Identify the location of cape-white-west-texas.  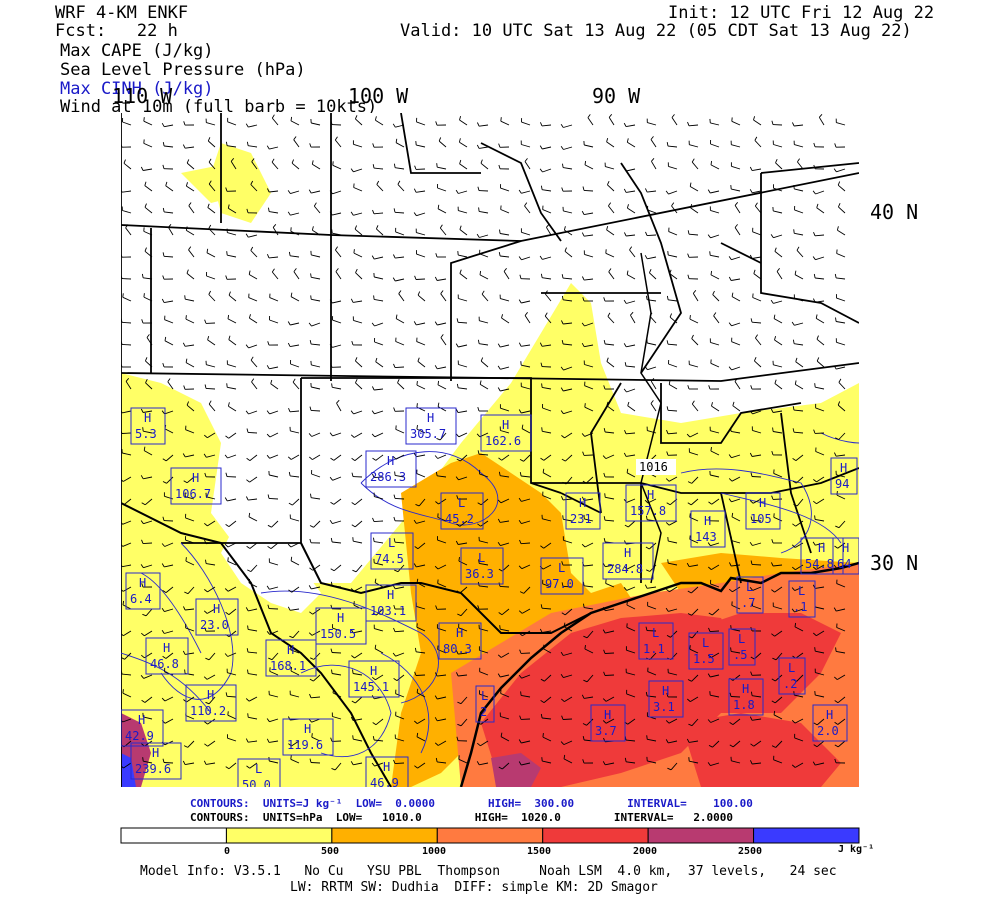
(271, 573).